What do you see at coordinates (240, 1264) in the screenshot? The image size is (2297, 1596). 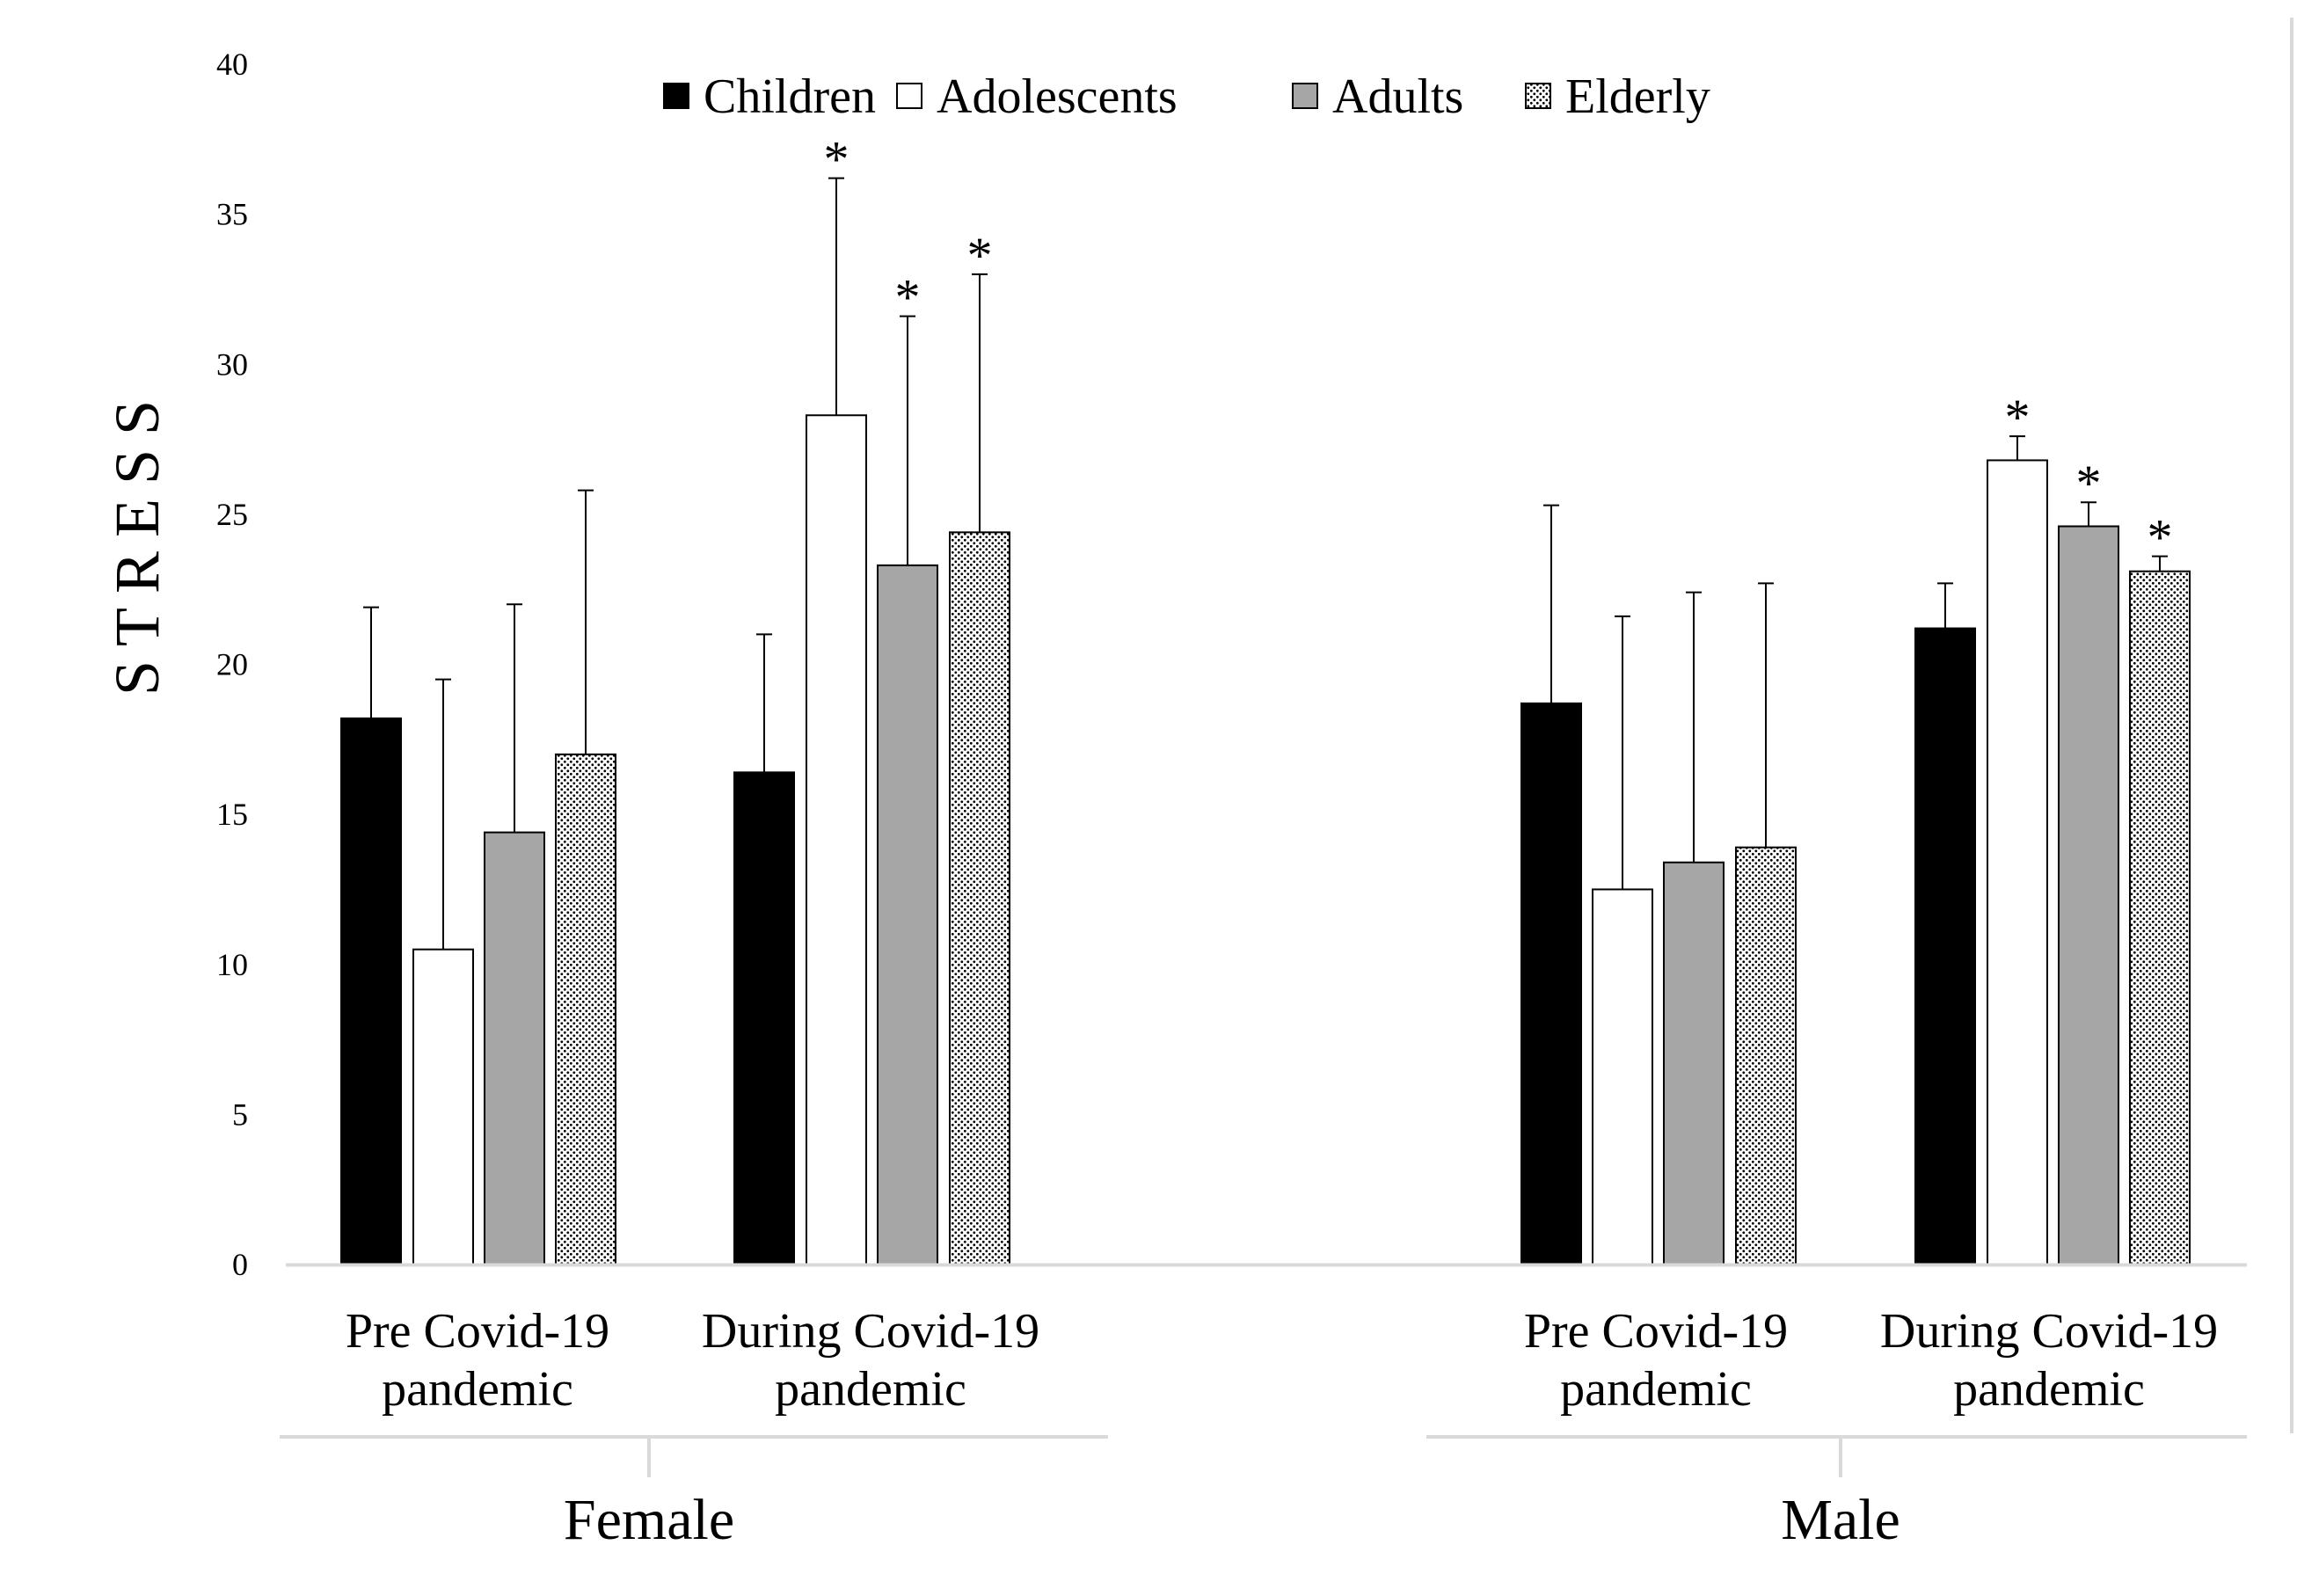 I see `y-tick-label: 0` at bounding box center [240, 1264].